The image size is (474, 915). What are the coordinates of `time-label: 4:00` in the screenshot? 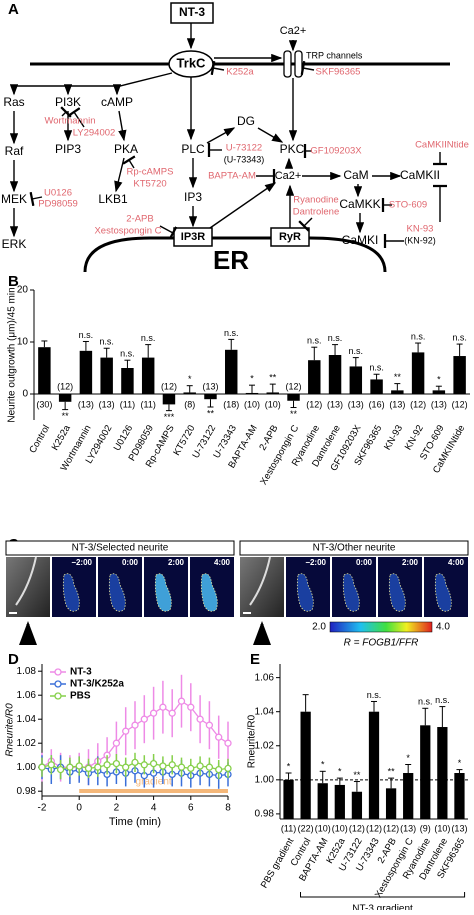 It's located at (222, 562).